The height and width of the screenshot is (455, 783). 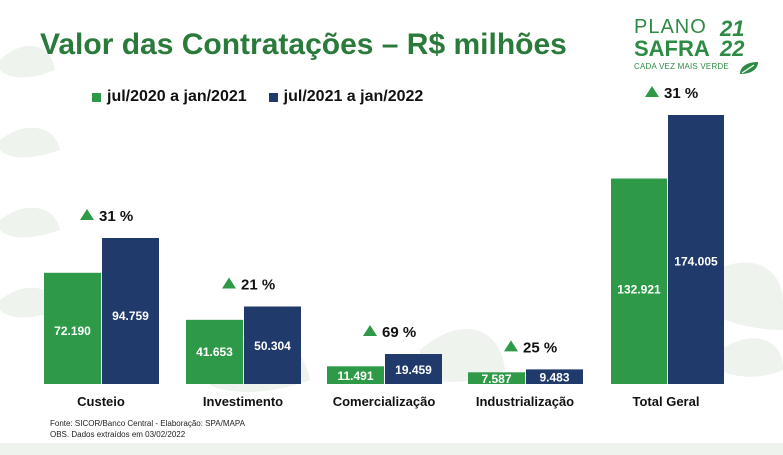 What do you see at coordinates (525, 401) in the screenshot?
I see `category-label-4: Industrialização` at bounding box center [525, 401].